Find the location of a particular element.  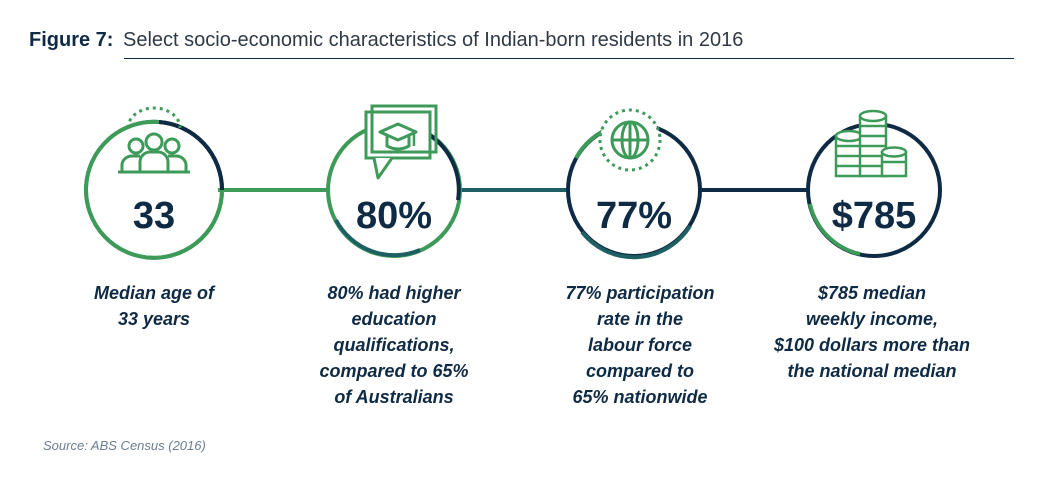

caption-line: compared to 65% is located at coordinates (394, 371).